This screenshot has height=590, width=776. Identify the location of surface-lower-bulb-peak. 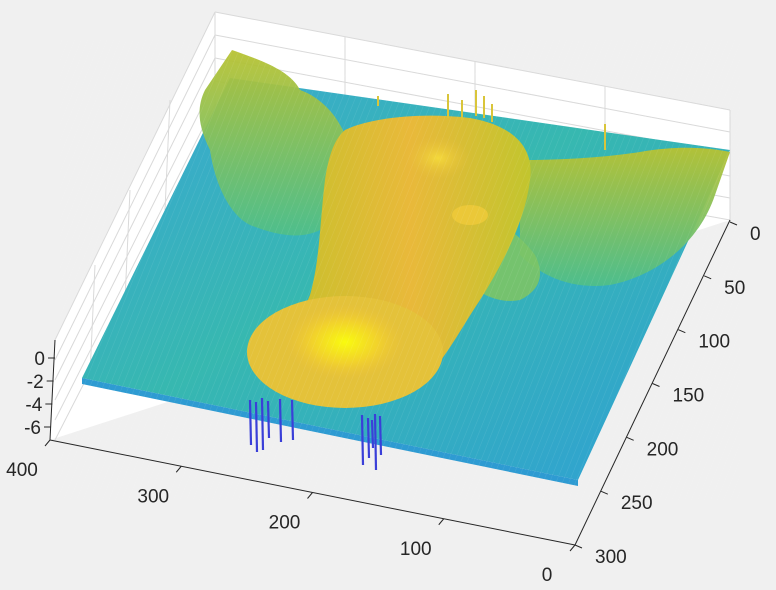
(345, 342).